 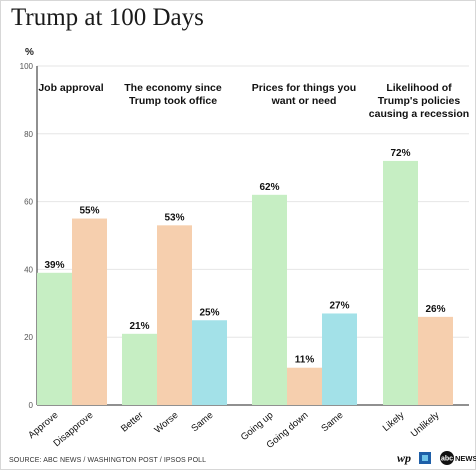 I want to click on y-tick-label: 20, so click(x=28, y=337).